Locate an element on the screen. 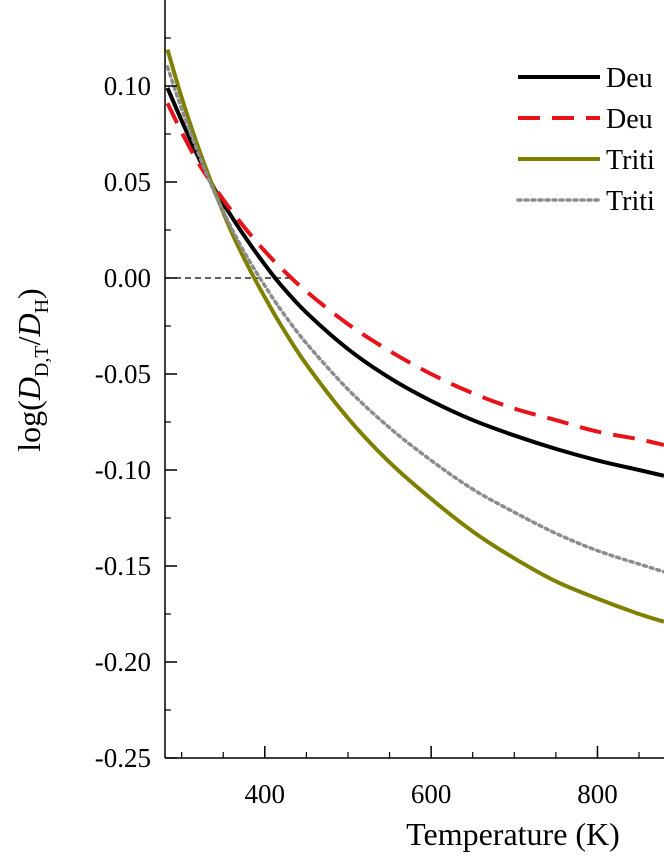  x-tick-label: 800 is located at coordinates (597, 794).